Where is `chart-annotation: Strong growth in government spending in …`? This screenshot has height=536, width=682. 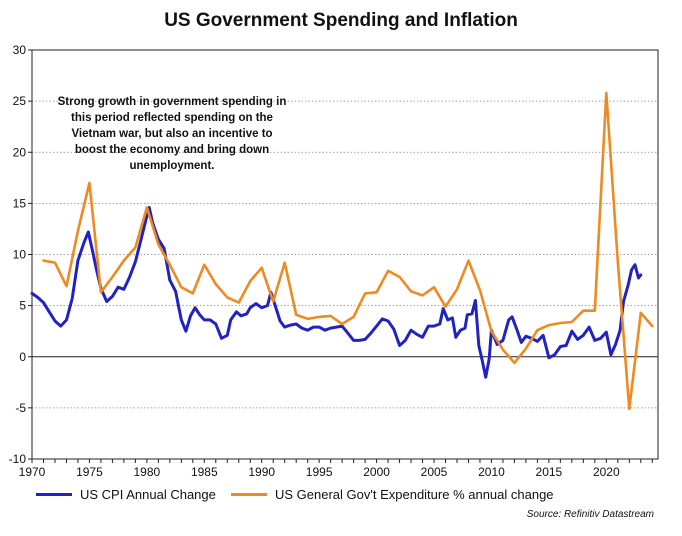
chart-annotation: Strong growth in government spending in … is located at coordinates (172, 134).